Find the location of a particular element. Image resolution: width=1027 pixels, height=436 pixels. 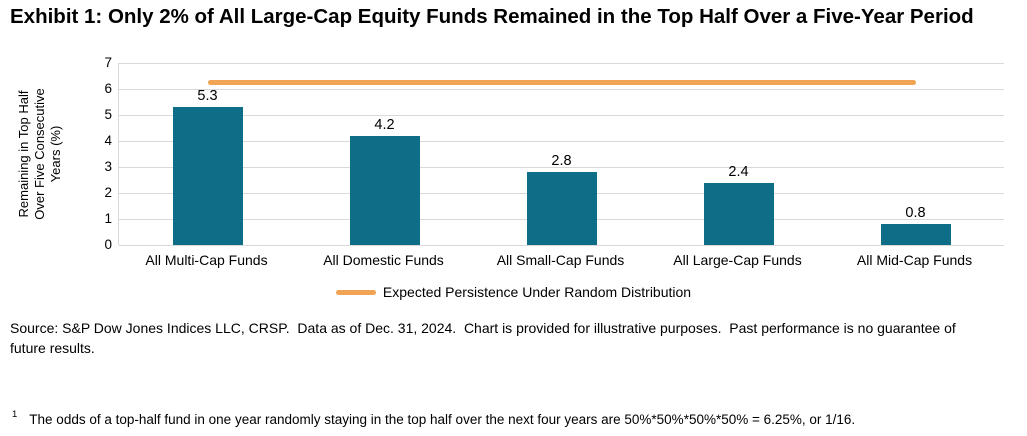

footnote-marker: 1 is located at coordinates (15, 414).